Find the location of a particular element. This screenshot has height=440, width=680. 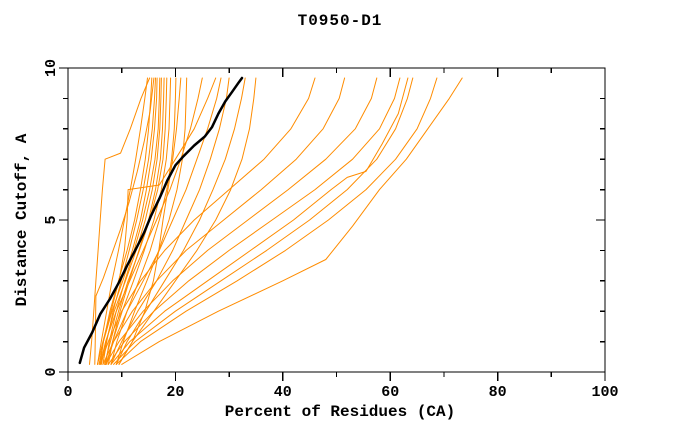

y-tick-label: 5 is located at coordinates (51, 219).